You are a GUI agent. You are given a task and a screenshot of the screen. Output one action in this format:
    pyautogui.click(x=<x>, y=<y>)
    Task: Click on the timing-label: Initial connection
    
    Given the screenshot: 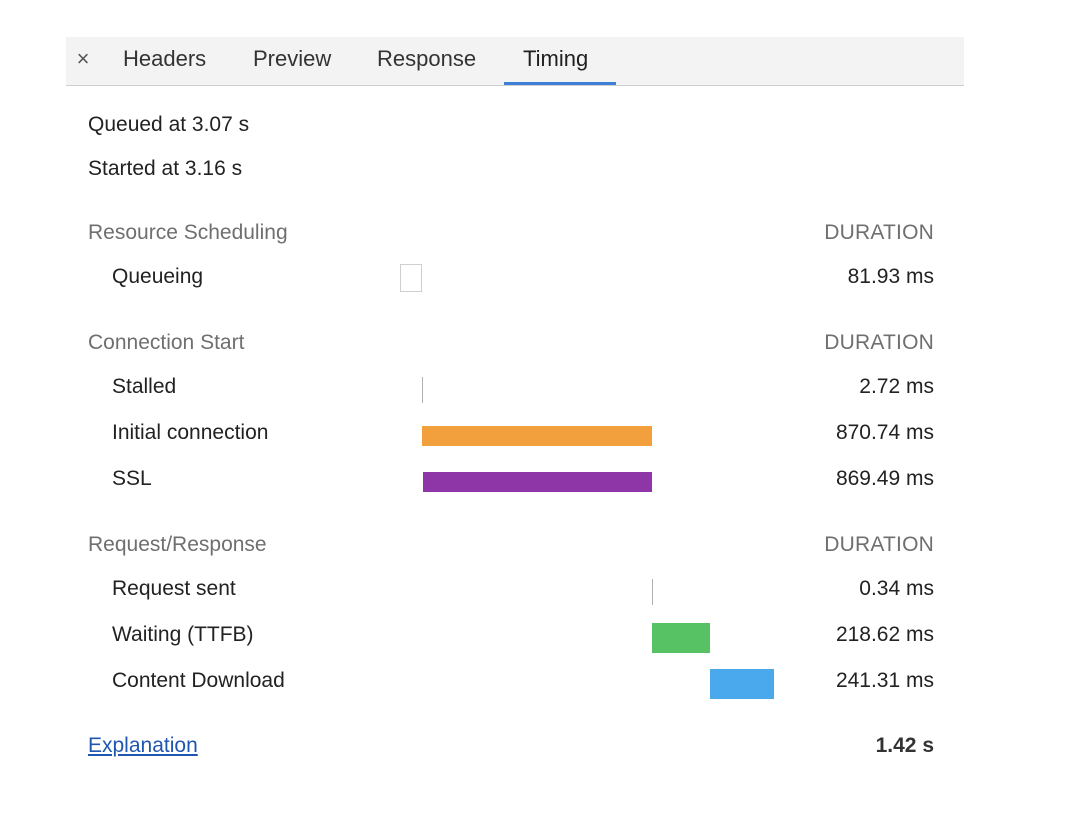 What is the action you would take?
    pyautogui.click(x=190, y=432)
    